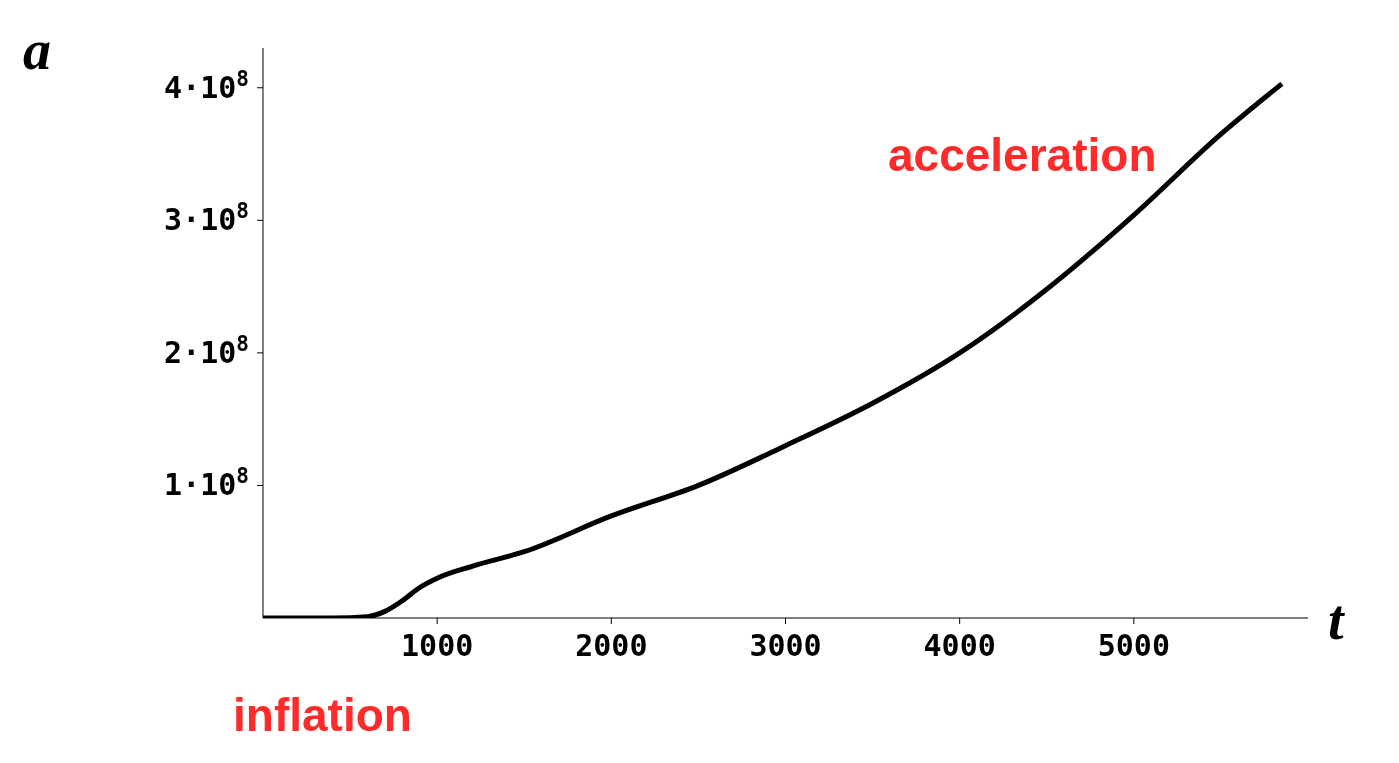 This screenshot has width=1399, height=763. What do you see at coordinates (959, 645) in the screenshot?
I see `x-tick-label: 4000` at bounding box center [959, 645].